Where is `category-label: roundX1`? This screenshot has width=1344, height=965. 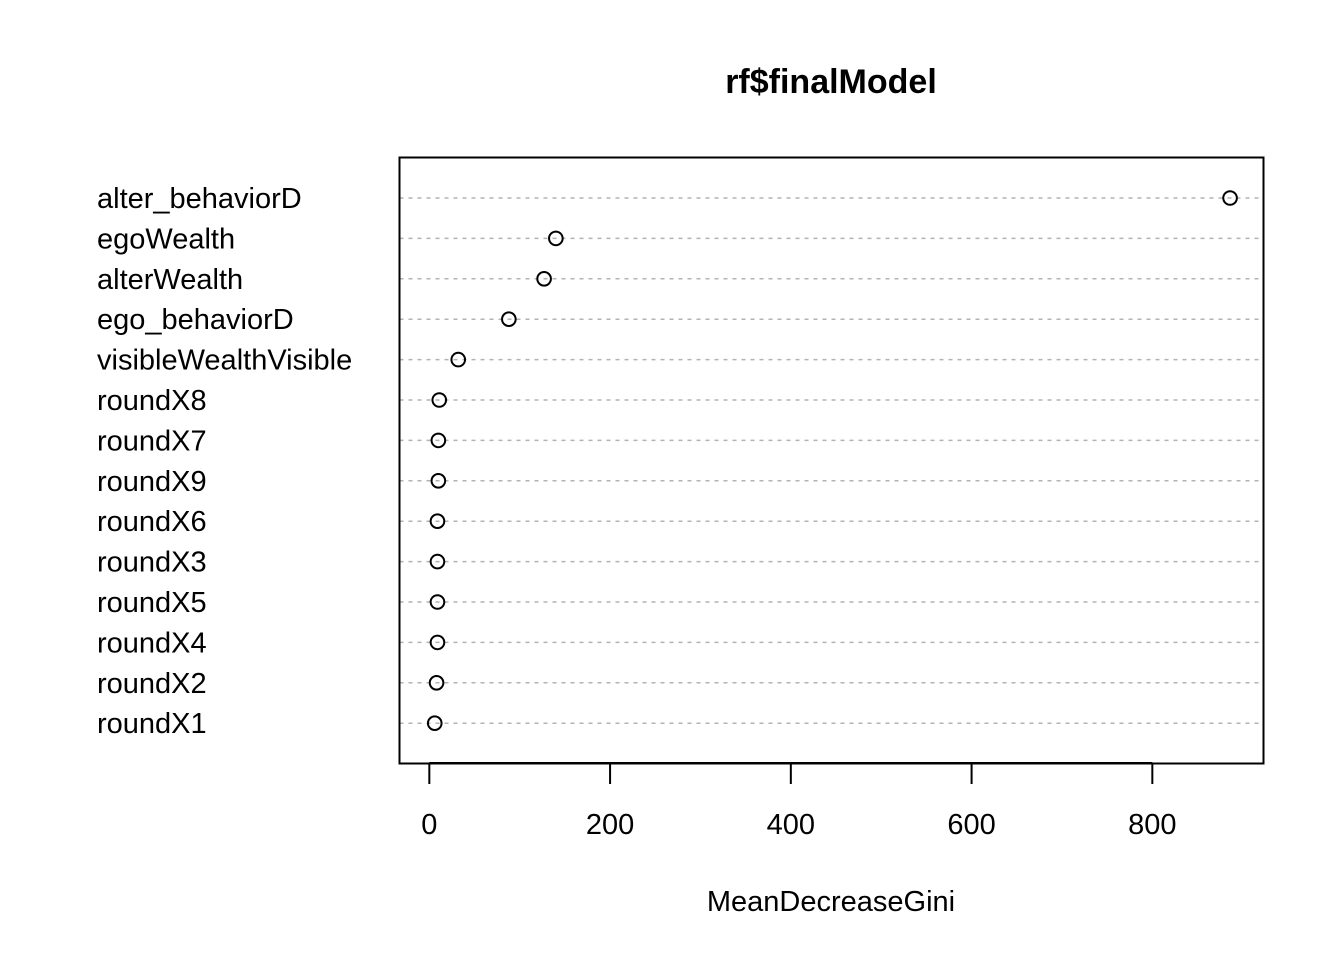 category-label: roundX1 is located at coordinates (152, 724).